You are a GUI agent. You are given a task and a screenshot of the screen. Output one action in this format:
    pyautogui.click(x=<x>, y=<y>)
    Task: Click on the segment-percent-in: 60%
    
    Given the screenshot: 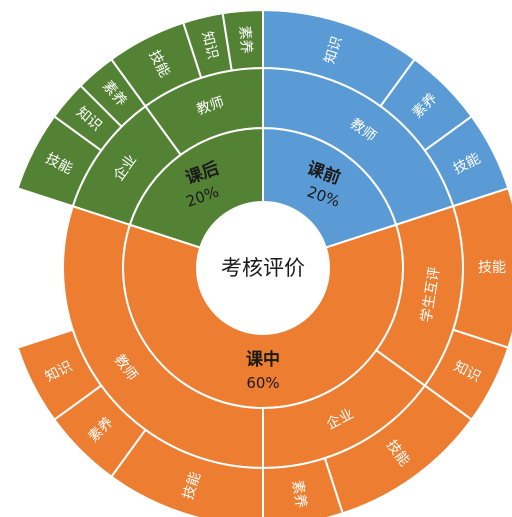 What is the action you would take?
    pyautogui.click(x=262, y=383)
    